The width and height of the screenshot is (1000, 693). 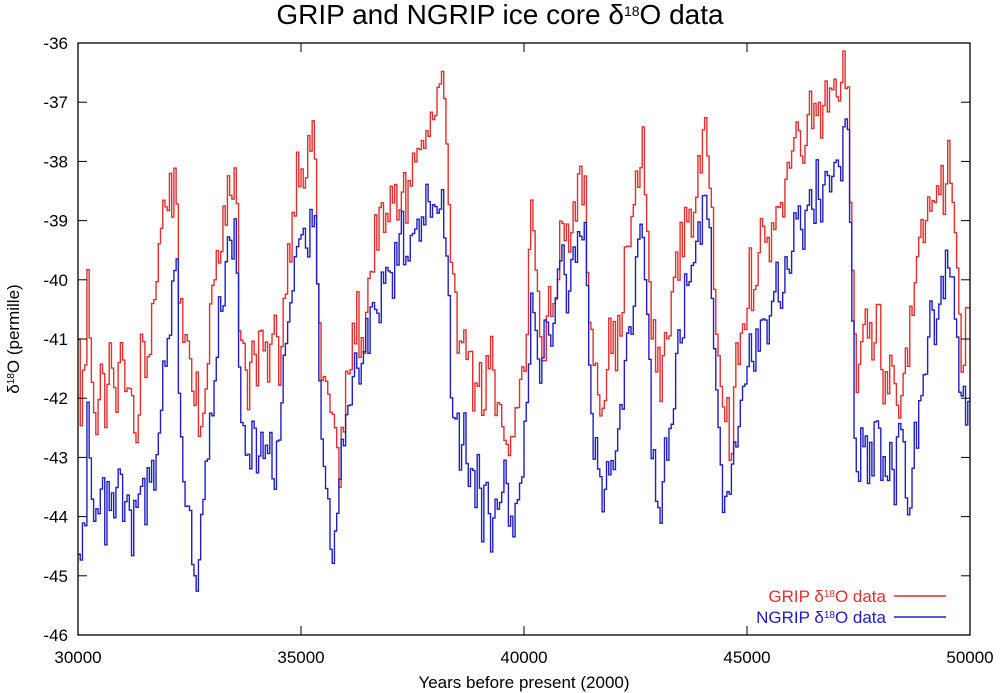 What do you see at coordinates (55, 635) in the screenshot?
I see `y-tick-label: -46` at bounding box center [55, 635].